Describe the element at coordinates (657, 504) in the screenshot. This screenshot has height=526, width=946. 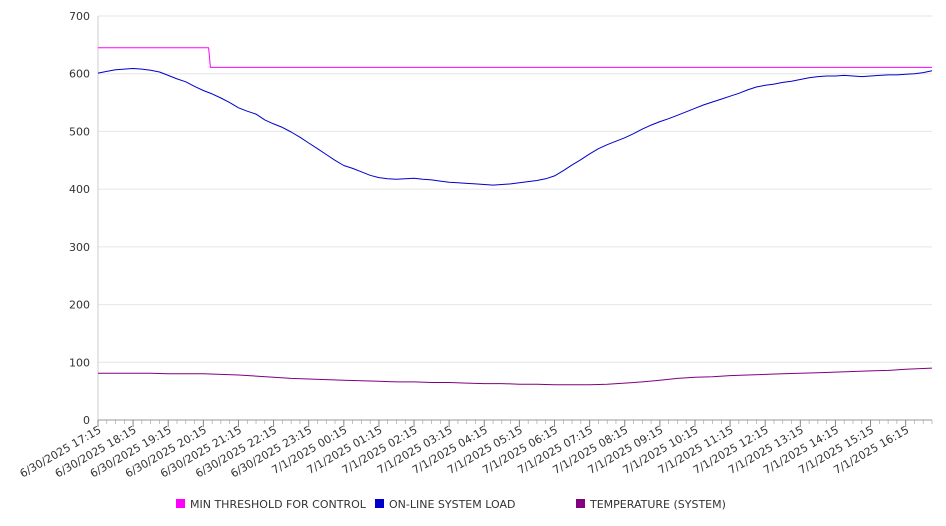
I see `legend-label: TEMPERATURE (SYSTEM)` at that location.